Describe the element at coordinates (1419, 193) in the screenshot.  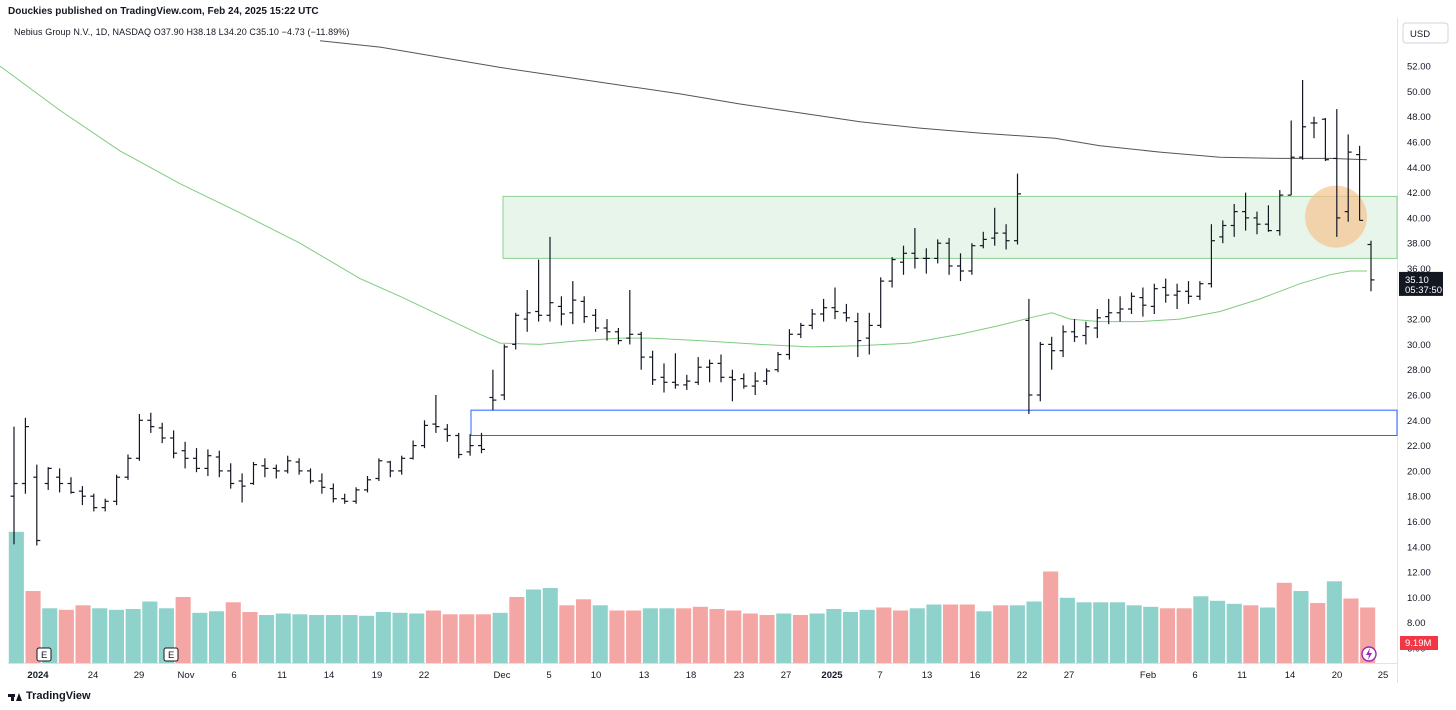
I see `price-tick-label: 42.00` at that location.